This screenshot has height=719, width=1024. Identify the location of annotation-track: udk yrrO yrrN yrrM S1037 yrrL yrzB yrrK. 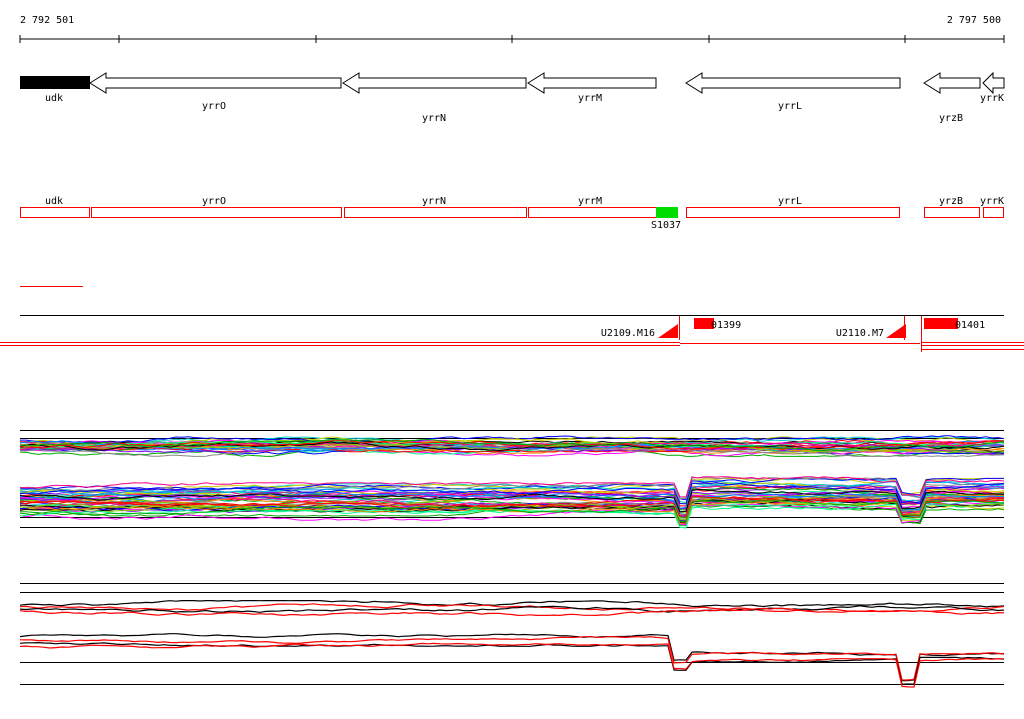
(512, 213).